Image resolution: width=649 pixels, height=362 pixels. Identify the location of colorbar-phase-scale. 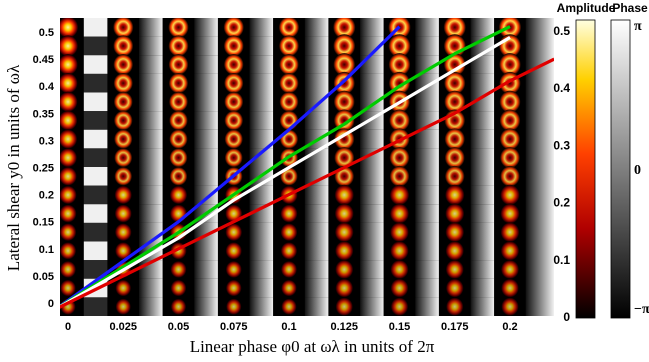
(620, 169).